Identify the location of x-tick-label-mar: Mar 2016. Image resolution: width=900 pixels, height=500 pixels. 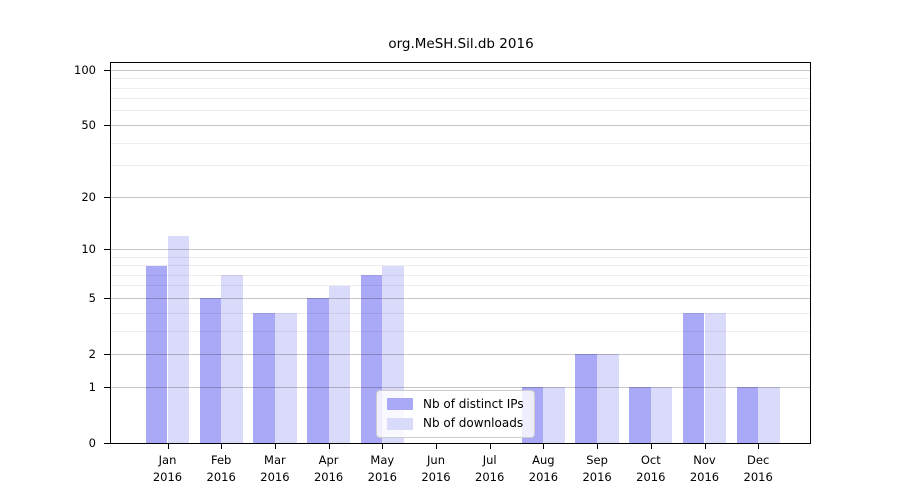
(275, 468).